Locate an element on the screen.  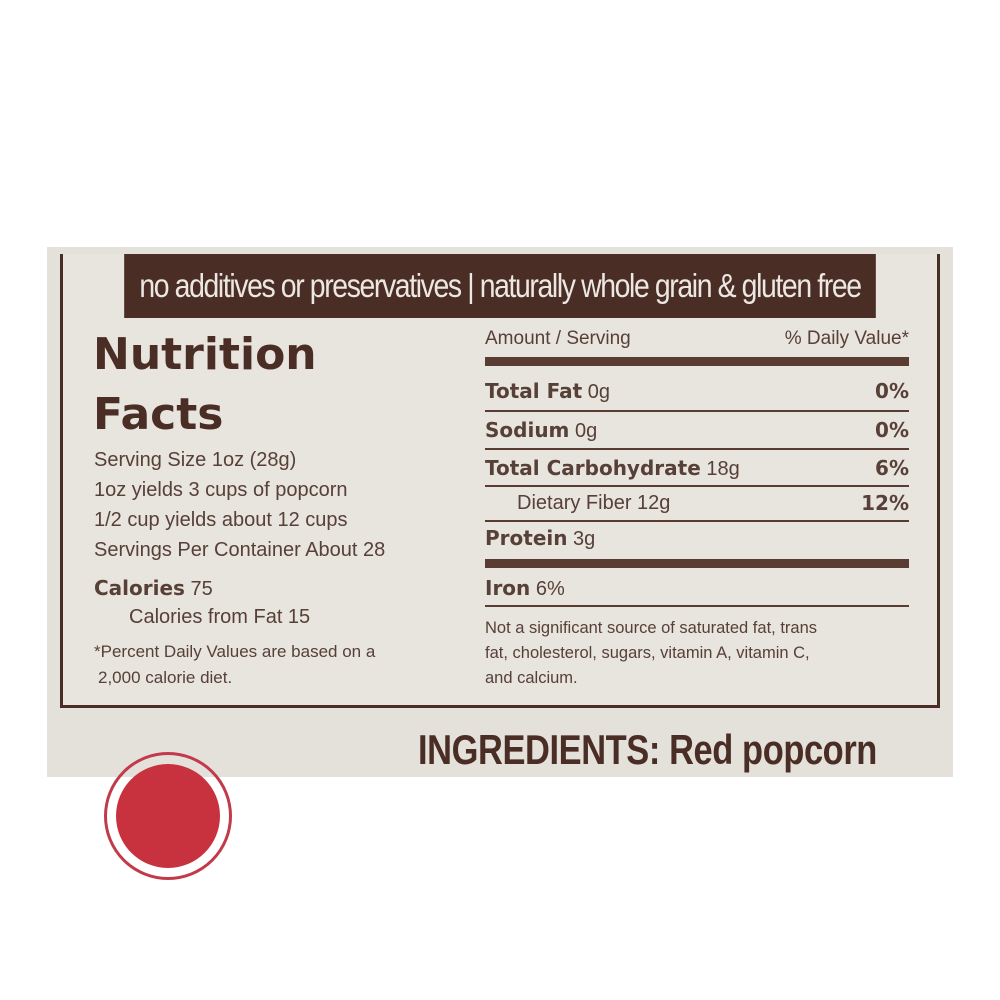
nutrient-row-total-fat: Total Fat 0g 0% is located at coordinates (697, 391).